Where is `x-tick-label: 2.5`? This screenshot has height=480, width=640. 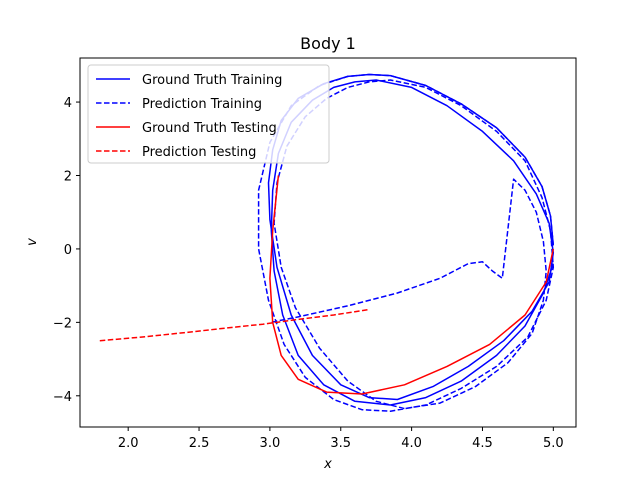
x-tick-label: 2.5 is located at coordinates (199, 443).